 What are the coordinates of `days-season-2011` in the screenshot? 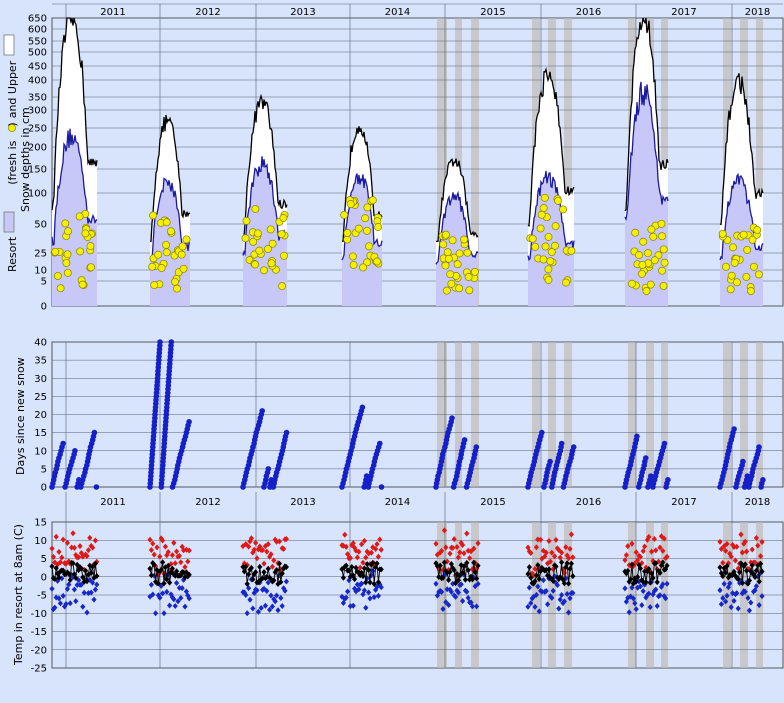 It's located at (74, 459).